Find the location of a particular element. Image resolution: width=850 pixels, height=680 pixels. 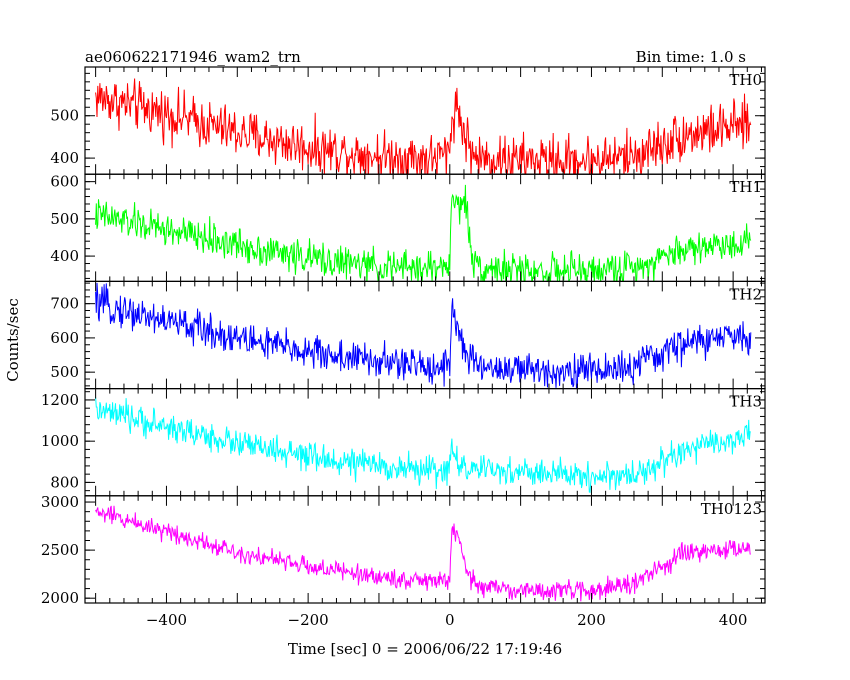

x-tick-label: 0 is located at coordinates (450, 620).